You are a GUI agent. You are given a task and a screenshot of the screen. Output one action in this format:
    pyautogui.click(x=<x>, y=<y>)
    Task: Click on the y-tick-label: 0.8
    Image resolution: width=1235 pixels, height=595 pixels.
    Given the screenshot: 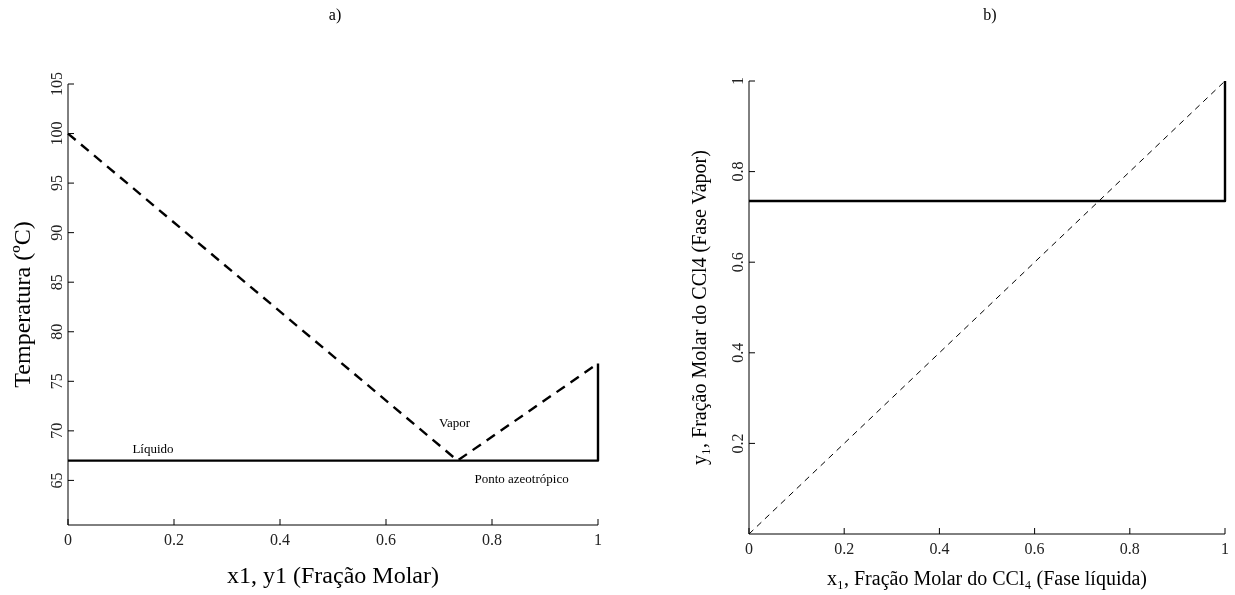 What is the action you would take?
    pyautogui.click(x=737, y=171)
    